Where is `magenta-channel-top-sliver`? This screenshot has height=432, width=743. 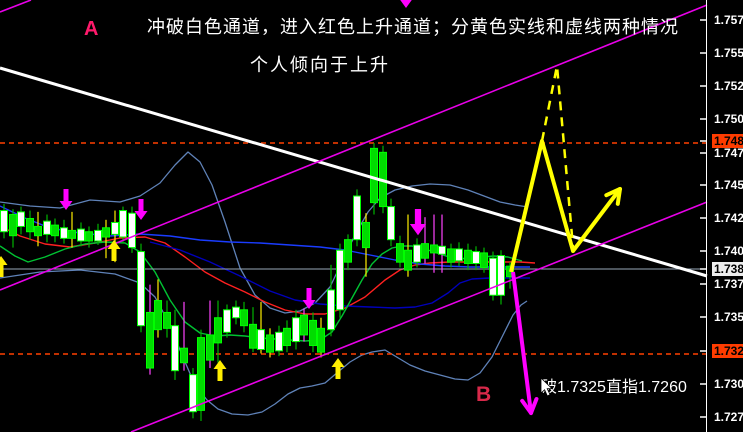
magenta-channel-top-sliver is located at coordinates (16, 6).